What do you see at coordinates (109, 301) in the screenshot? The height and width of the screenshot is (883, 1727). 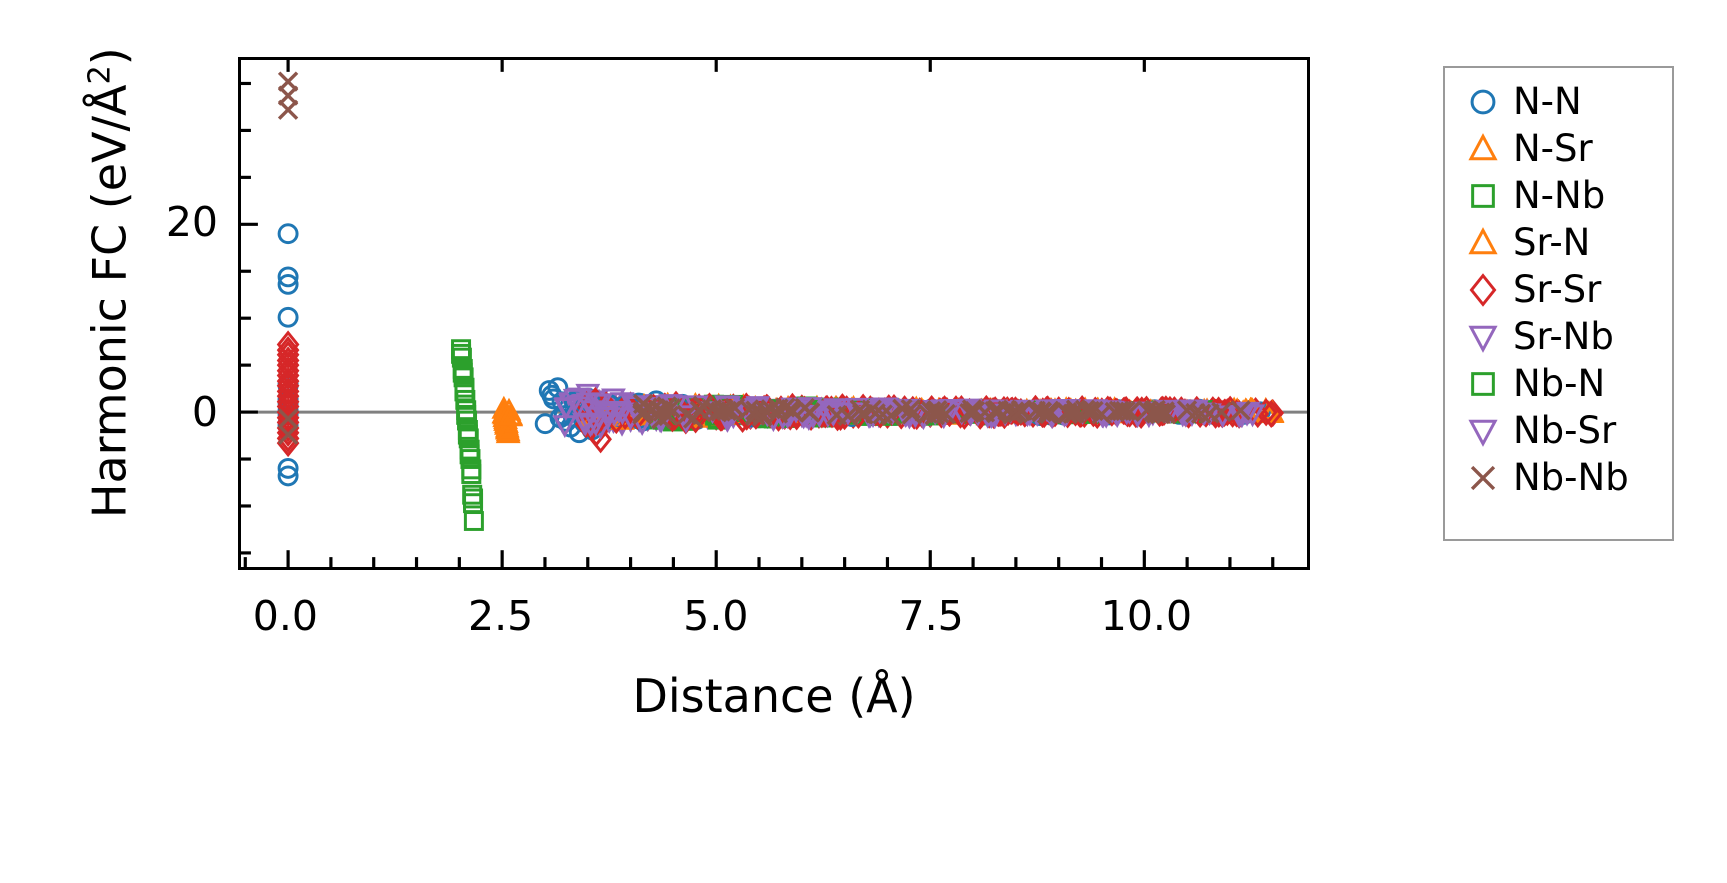 I see `y-axis-label-main: Harmonic FC (eV/Å` at bounding box center [109, 301].